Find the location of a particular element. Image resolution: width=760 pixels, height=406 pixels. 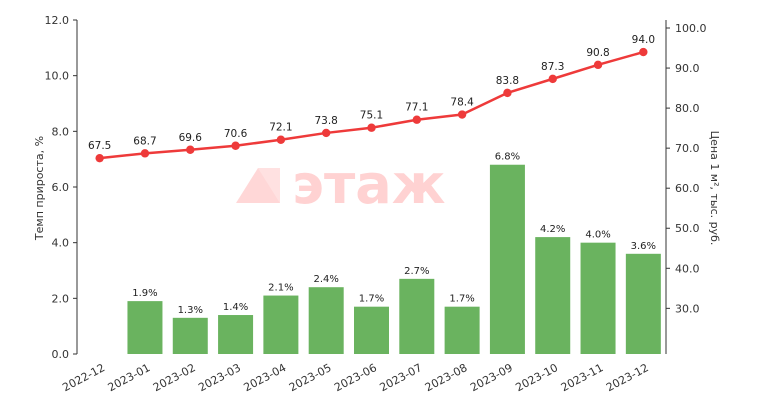

price-value-label: 83.8 is located at coordinates (507, 81).